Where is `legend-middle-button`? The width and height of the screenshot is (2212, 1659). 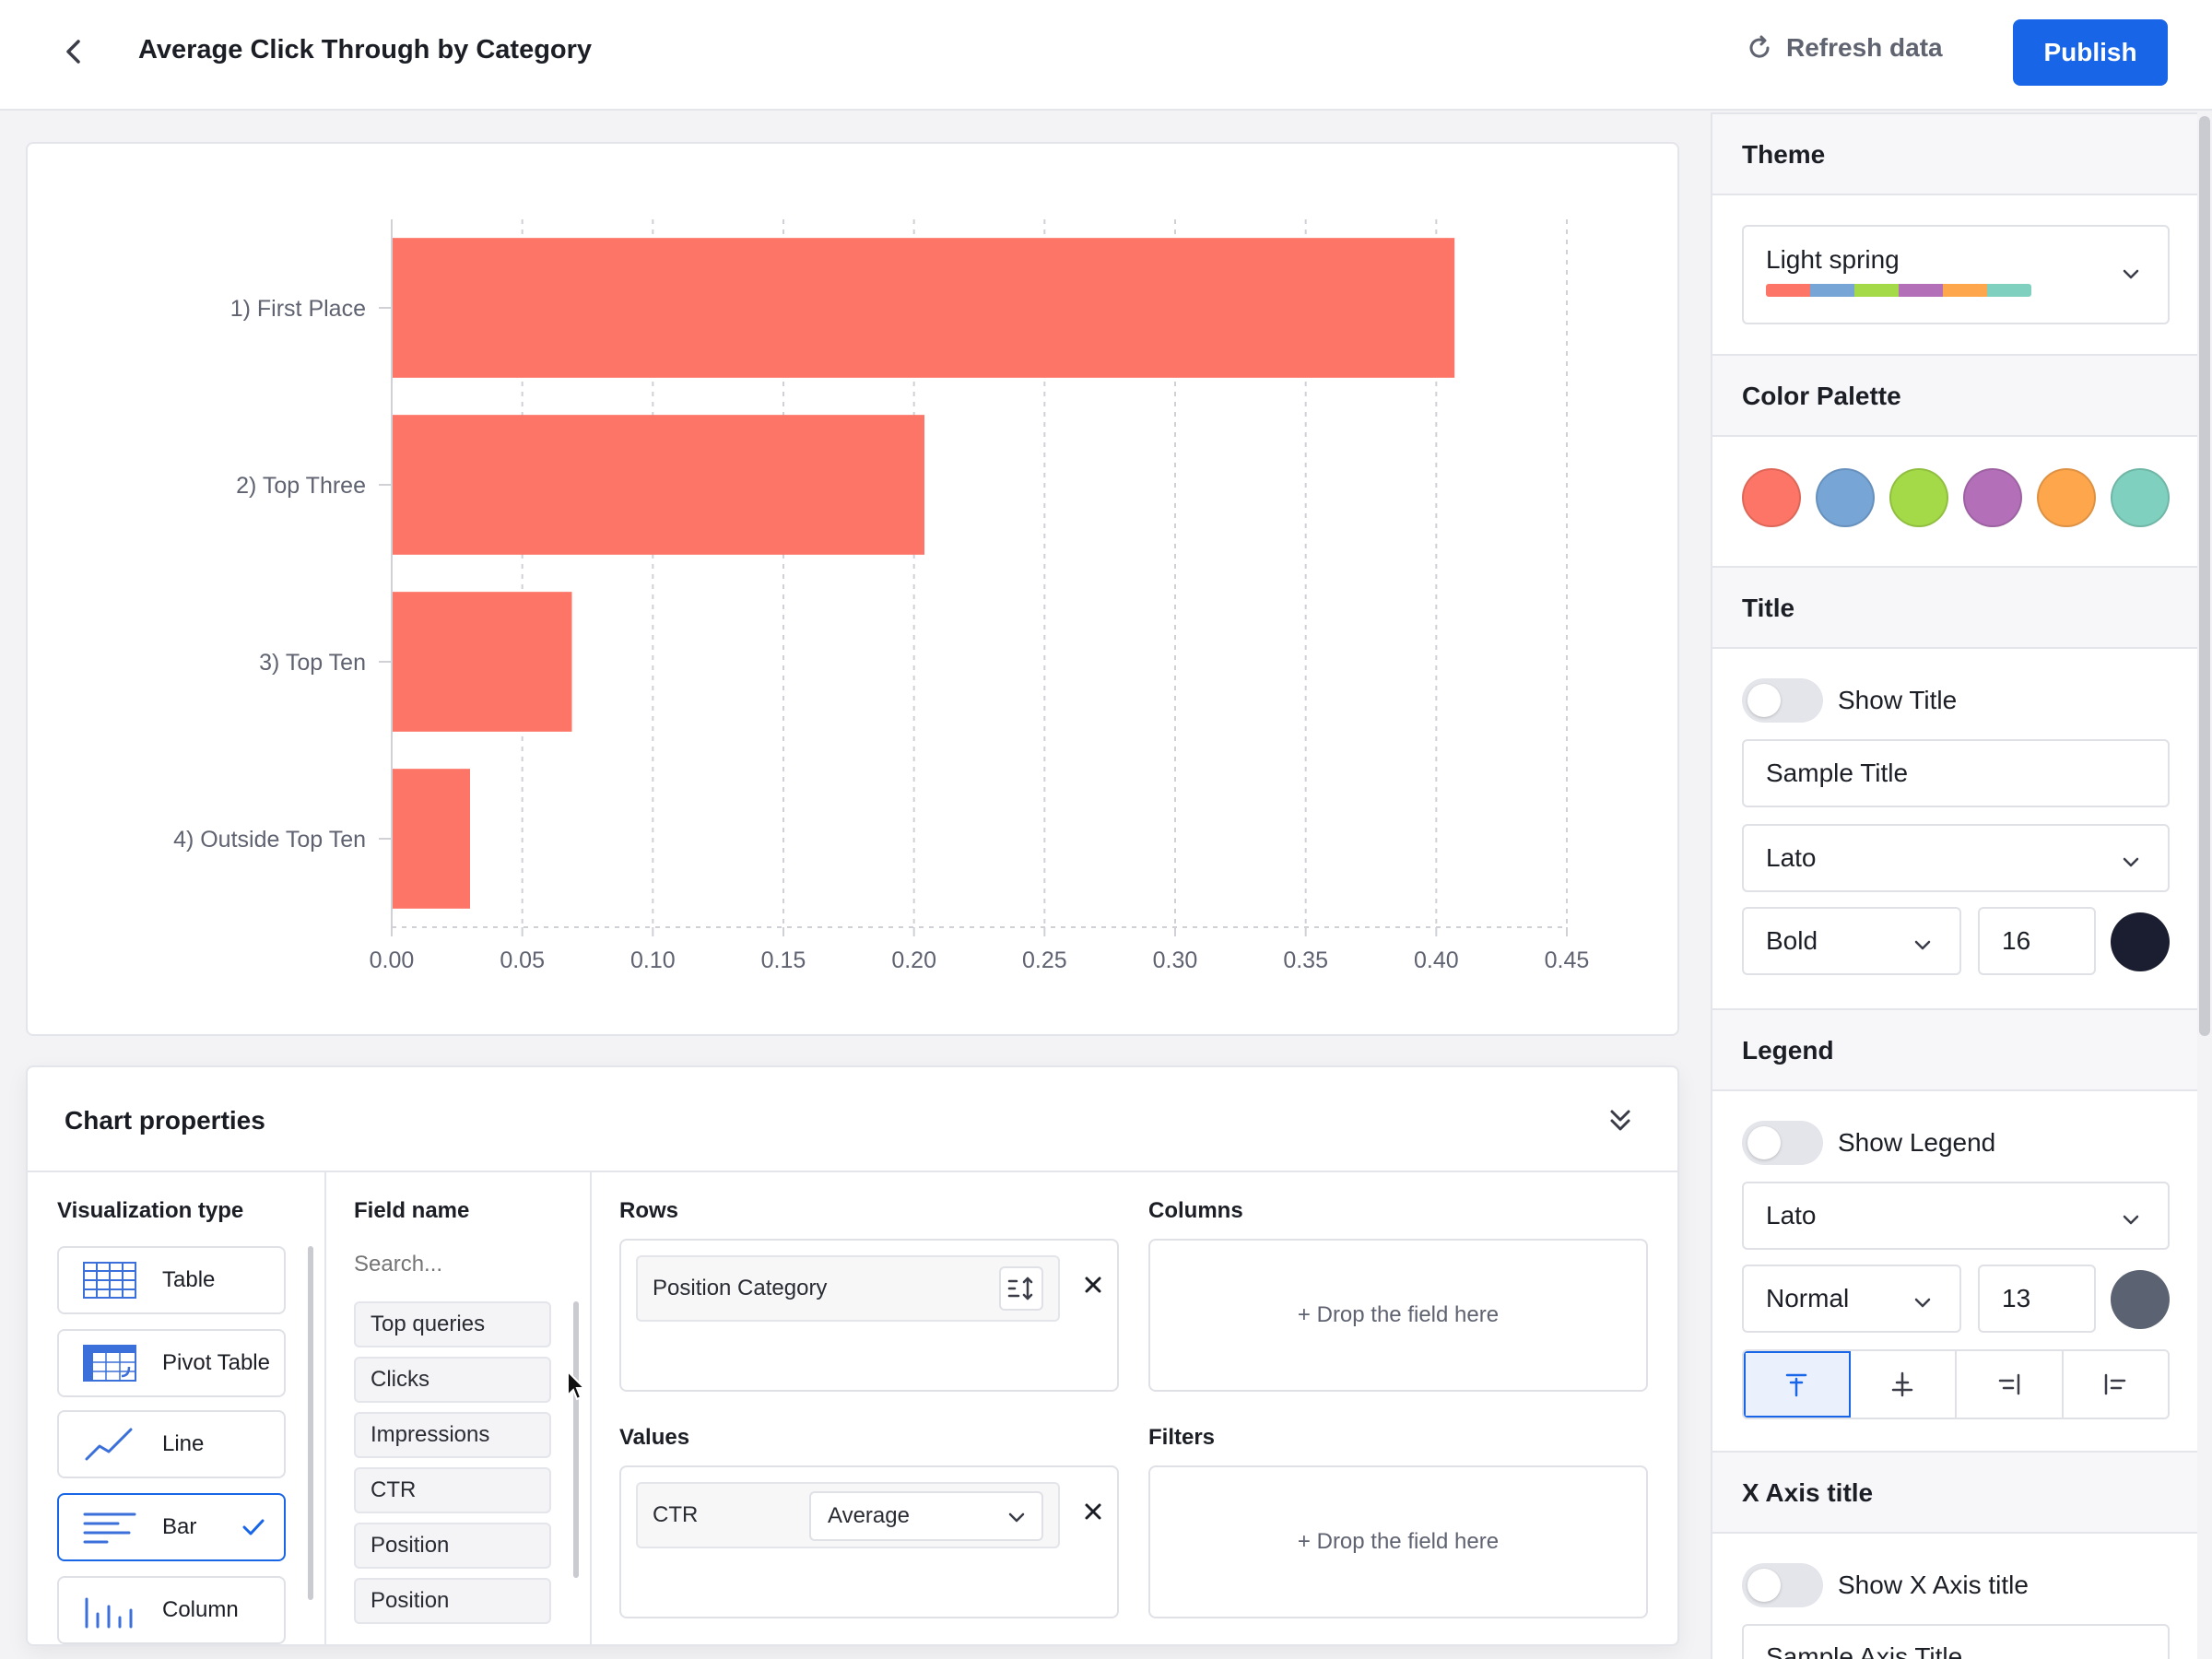
legend-middle-button is located at coordinates (1903, 1384).